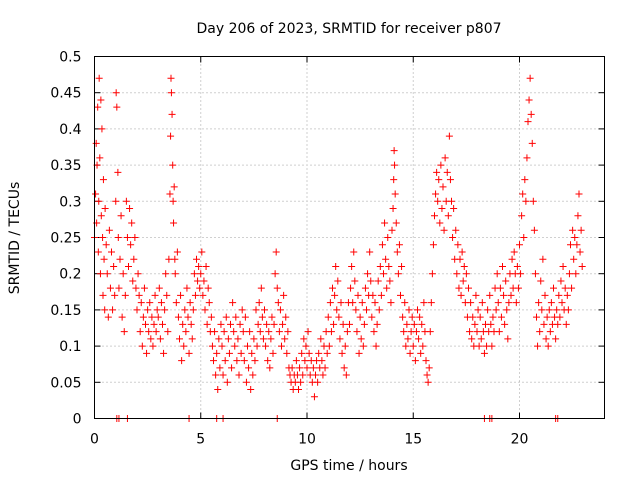  Describe the element at coordinates (77, 420) in the screenshot. I see `y-tick-label: 0` at that location.